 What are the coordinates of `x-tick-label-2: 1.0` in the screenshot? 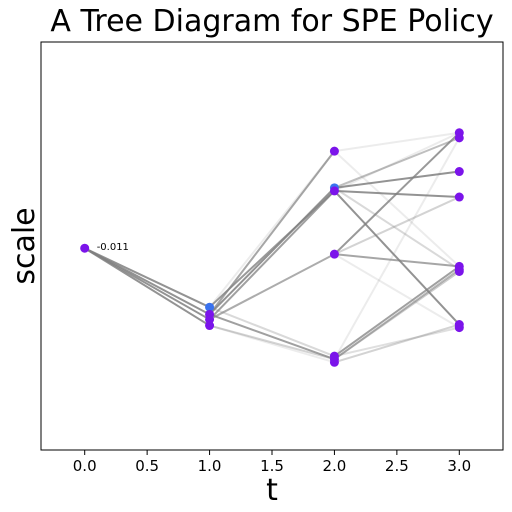 It's located at (210, 466).